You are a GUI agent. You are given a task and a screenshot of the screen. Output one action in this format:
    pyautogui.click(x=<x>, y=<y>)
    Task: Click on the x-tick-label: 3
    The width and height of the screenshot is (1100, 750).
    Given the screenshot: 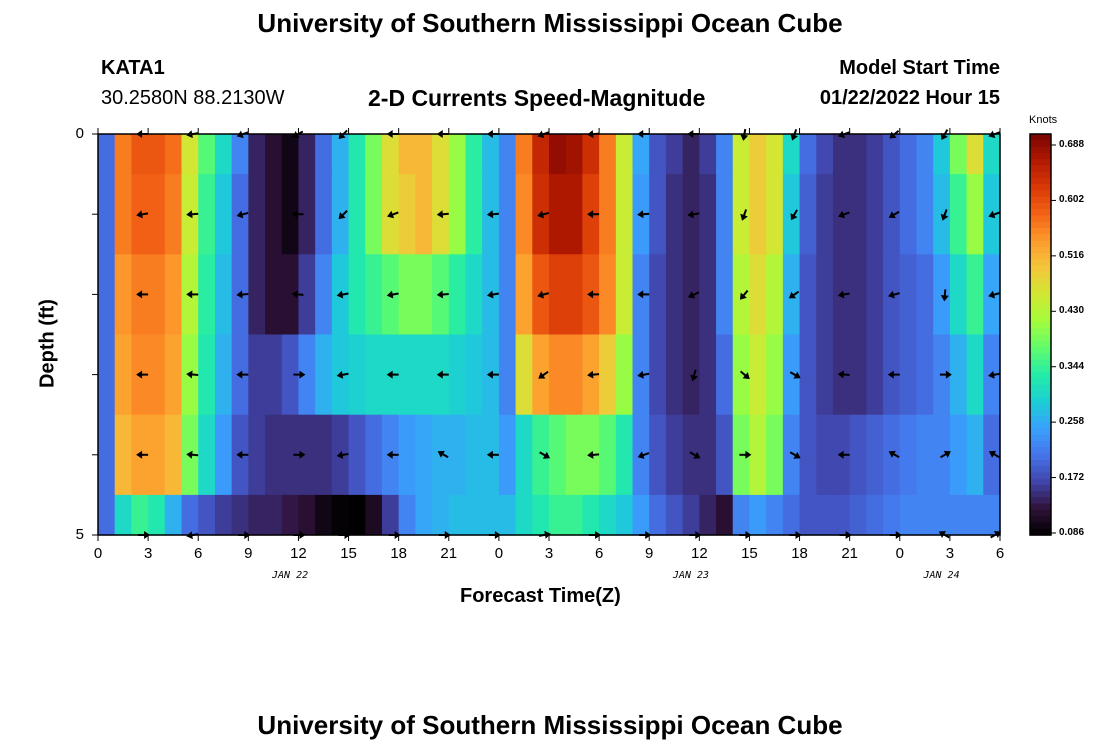 What is the action you would take?
    pyautogui.click(x=950, y=553)
    